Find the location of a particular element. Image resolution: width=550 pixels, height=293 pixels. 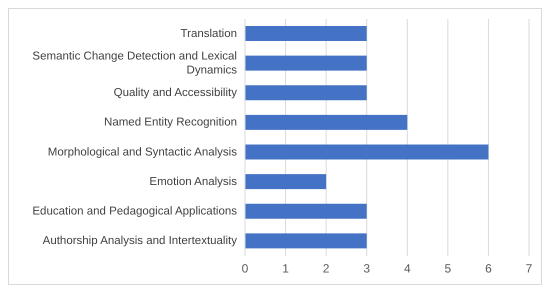

x-tick-label: 1 is located at coordinates (286, 269).